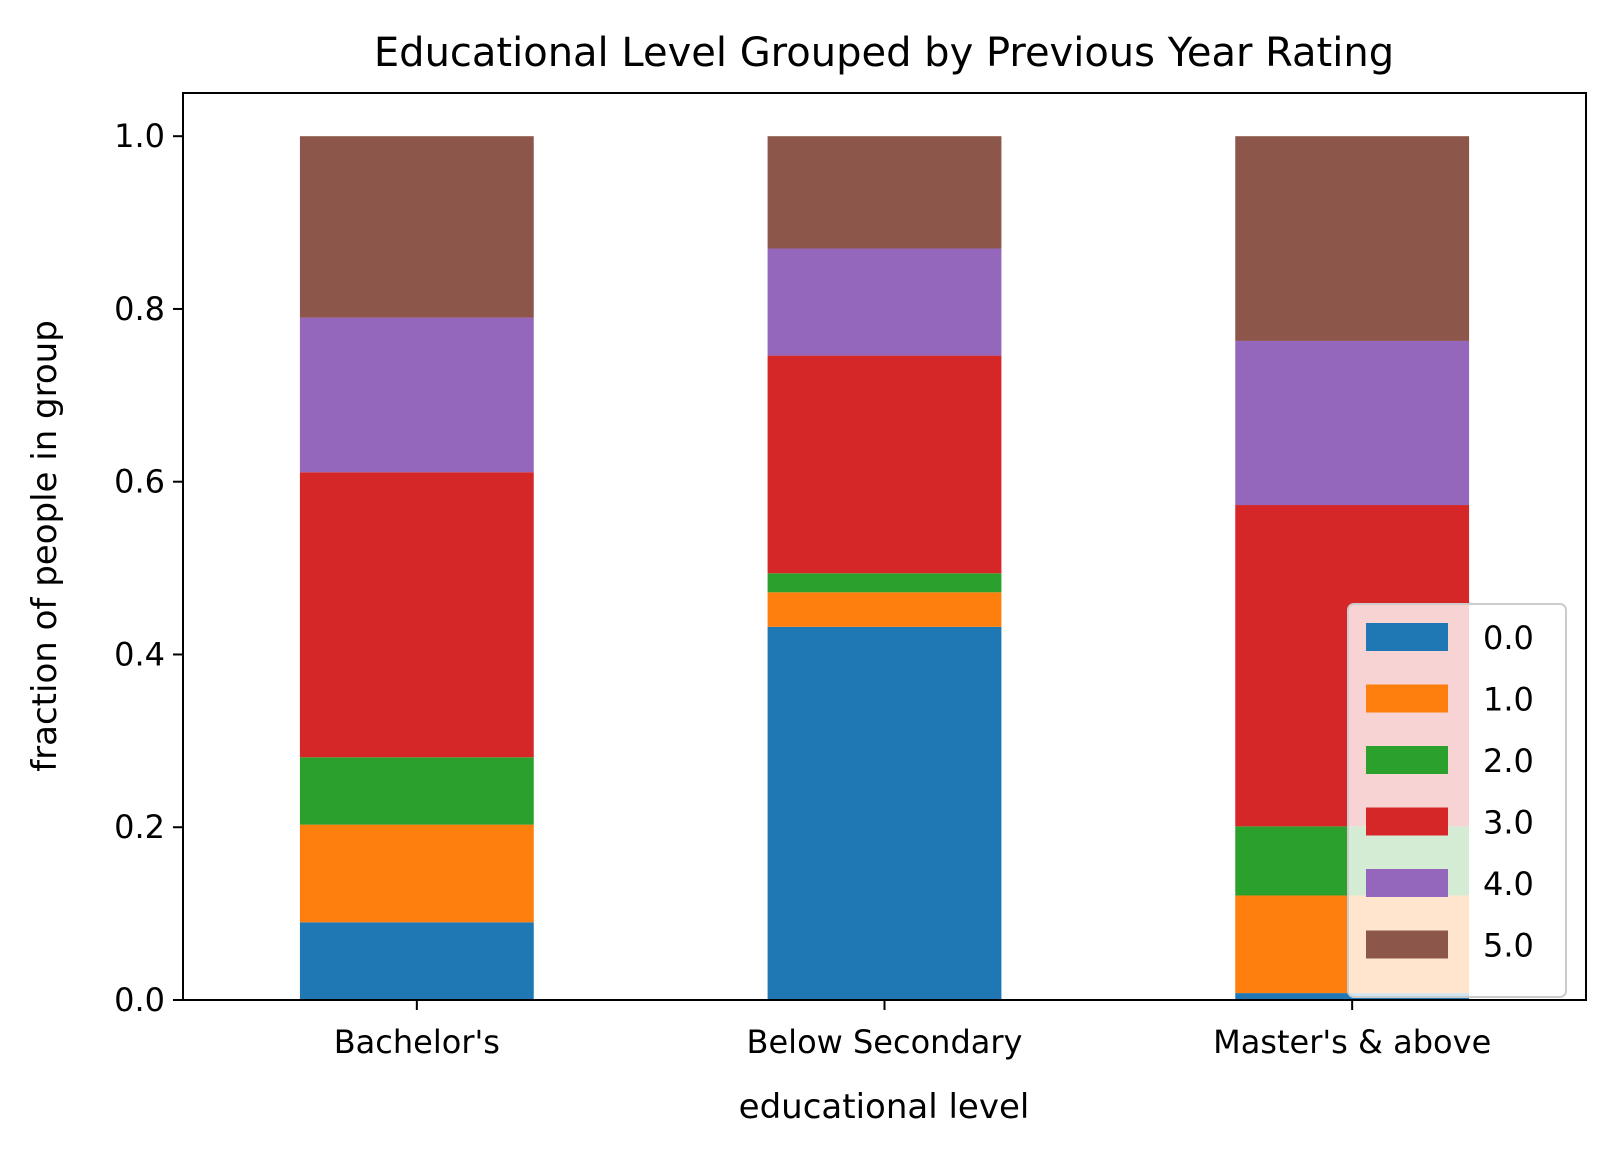 The height and width of the screenshot is (1154, 1607). Describe the element at coordinates (1508, 823) in the screenshot. I see `legend-label-3-0: 3.0` at that location.